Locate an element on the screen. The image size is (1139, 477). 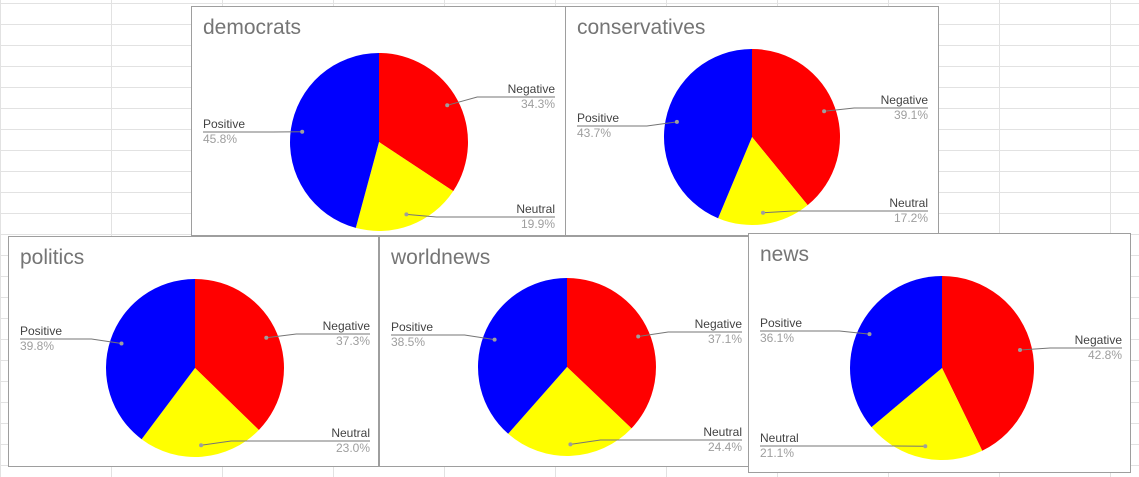
slice-value-neutral: 23.0% is located at coordinates (353, 448).